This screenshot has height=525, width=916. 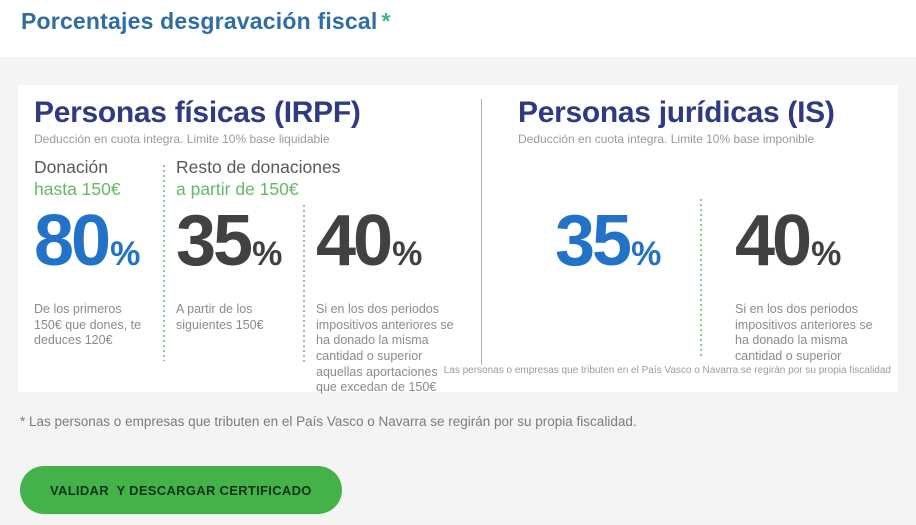 I want to click on page-title: Porcentajes desgravación fiscal *, so click(x=206, y=21).